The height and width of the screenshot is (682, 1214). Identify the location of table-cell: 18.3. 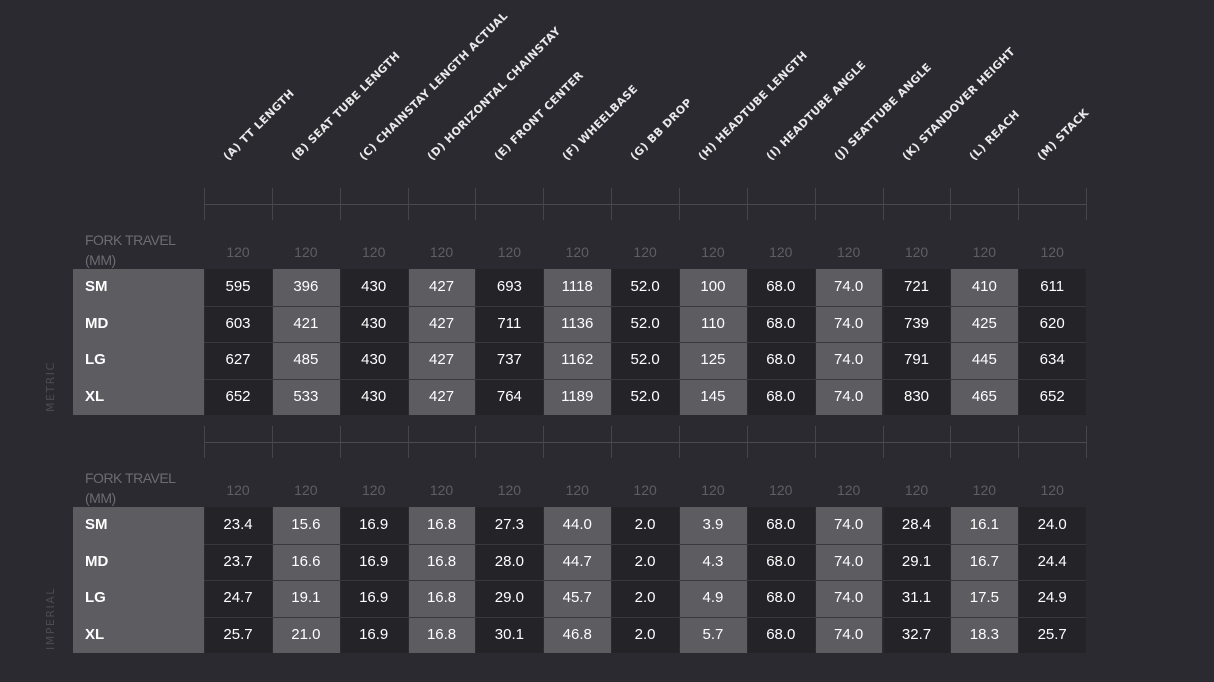
(984, 634).